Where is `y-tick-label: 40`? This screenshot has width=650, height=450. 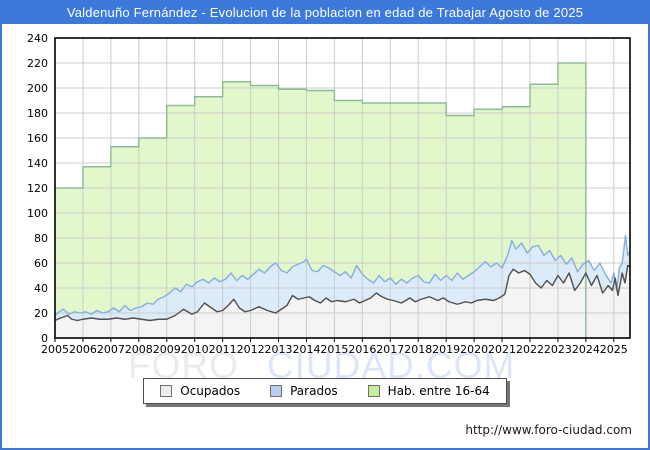 y-tick-label: 40 is located at coordinates (41, 288).